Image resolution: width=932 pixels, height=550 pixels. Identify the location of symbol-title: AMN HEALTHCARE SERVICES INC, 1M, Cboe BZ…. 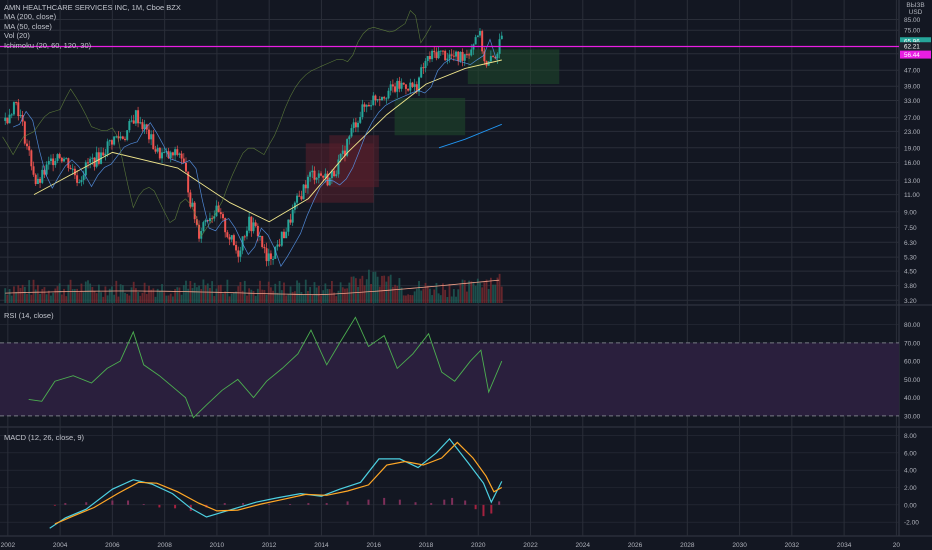
(92, 7).